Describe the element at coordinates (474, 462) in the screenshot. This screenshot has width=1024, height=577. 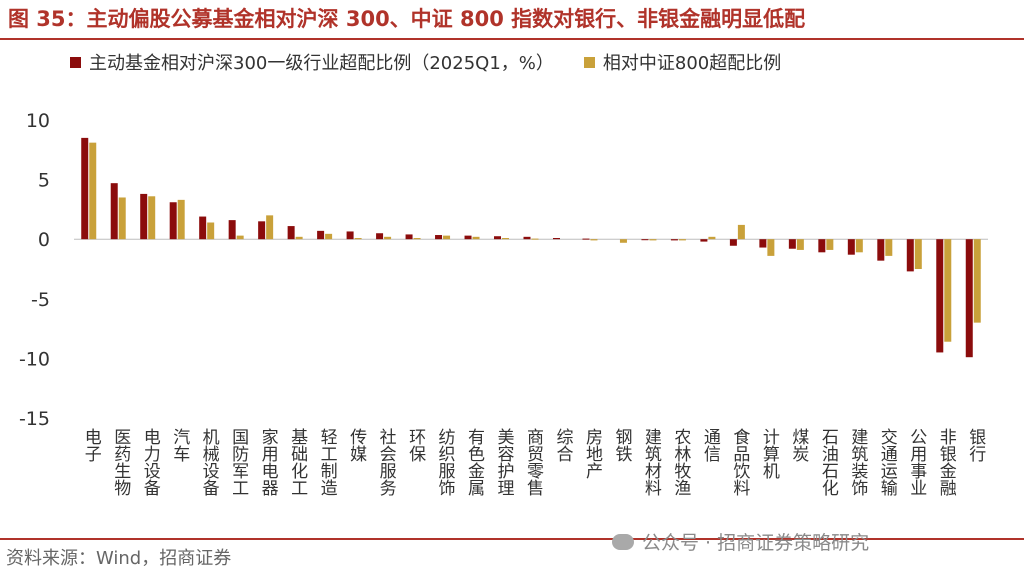
I see `x-tick-label: 有色金属` at that location.